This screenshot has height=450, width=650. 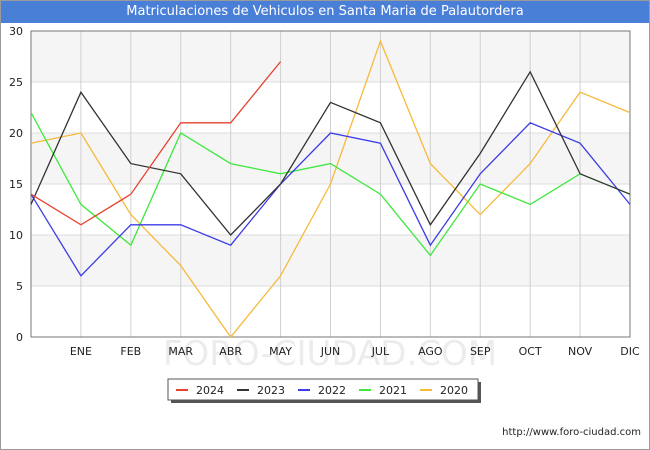 I want to click on legend-label-2021: 2021, so click(x=393, y=390).